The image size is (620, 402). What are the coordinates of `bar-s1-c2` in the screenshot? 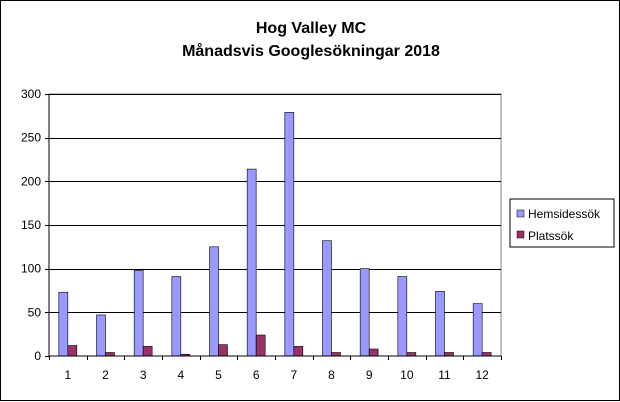 It's located at (110, 354).